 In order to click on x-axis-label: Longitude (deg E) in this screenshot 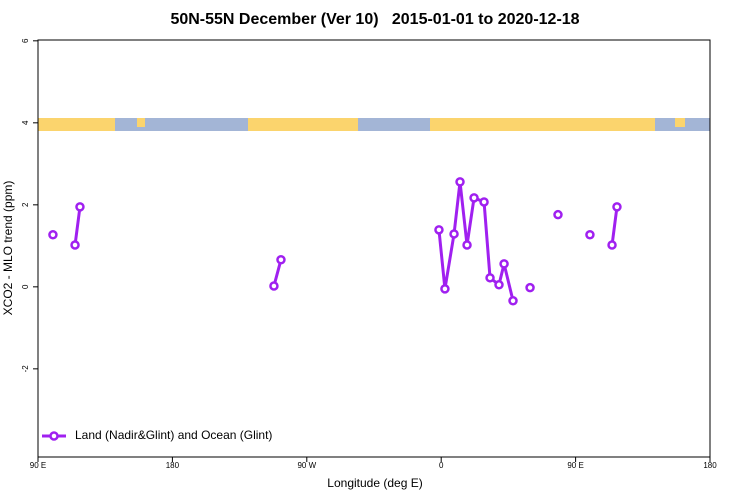, I will do `click(374, 483)`.